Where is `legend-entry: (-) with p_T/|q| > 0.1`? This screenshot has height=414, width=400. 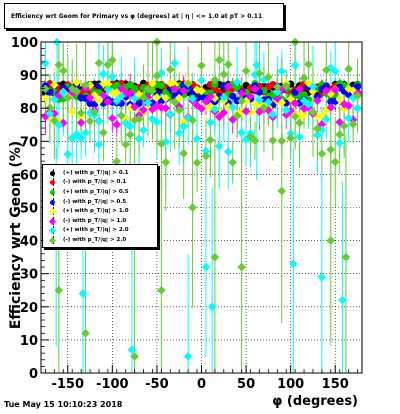
legend-entry: (-) with p_T/|q| > 0.1 is located at coordinates (100, 183).